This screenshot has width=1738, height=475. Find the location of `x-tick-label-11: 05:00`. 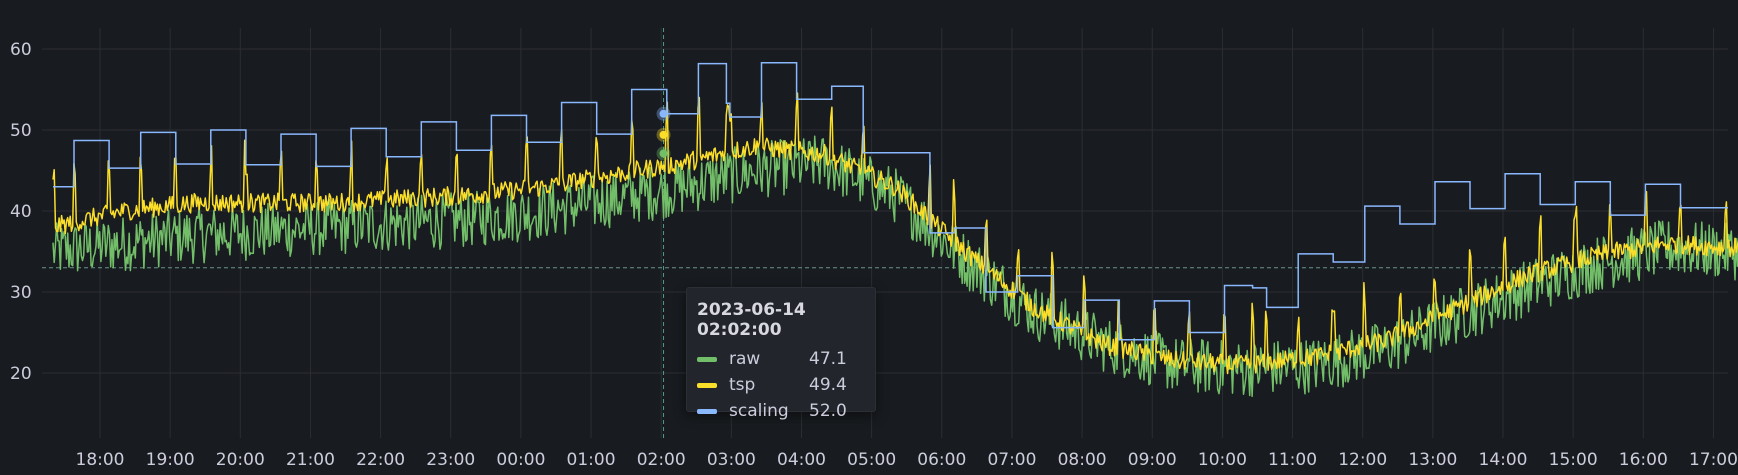

x-tick-label-11: 05:00 is located at coordinates (871, 460).